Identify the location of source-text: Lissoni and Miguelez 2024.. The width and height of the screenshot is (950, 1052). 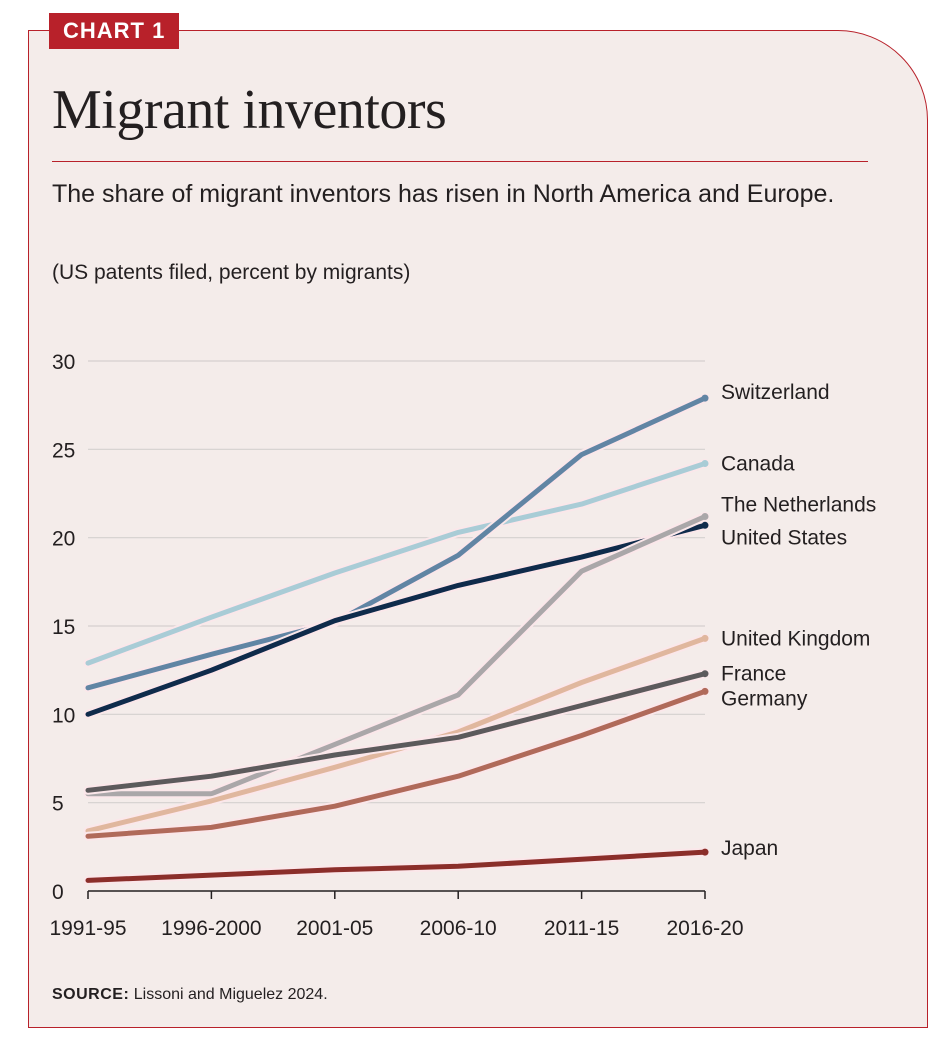
(230, 994).